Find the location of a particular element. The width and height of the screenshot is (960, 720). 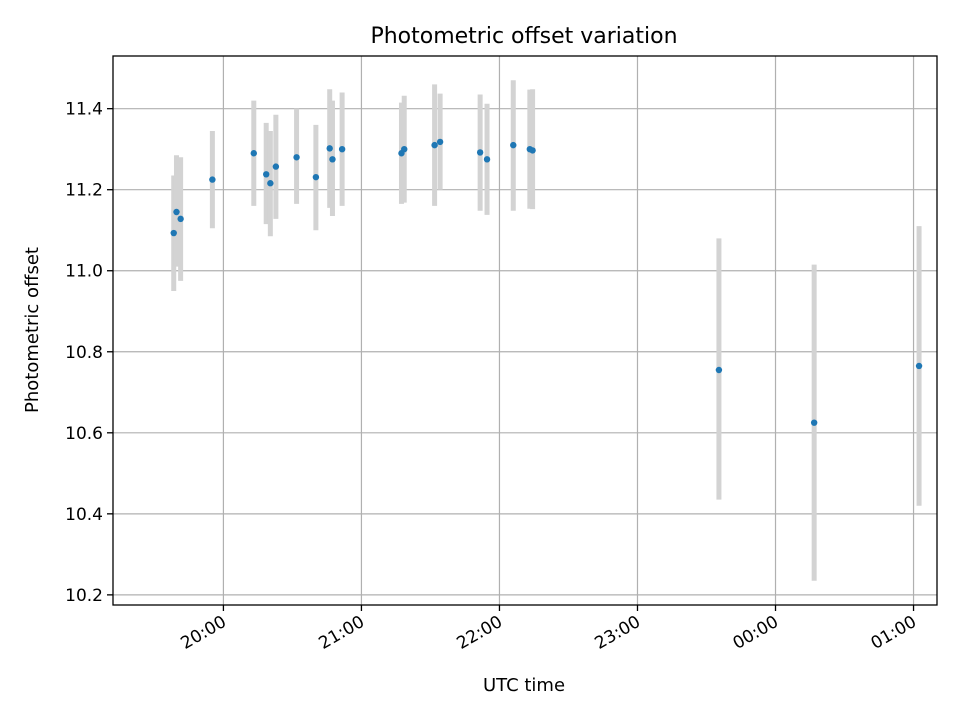

x-axis-ticks: 20:00 21:00 22:00 23:00 00:00 01:00 is located at coordinates (548, 629).